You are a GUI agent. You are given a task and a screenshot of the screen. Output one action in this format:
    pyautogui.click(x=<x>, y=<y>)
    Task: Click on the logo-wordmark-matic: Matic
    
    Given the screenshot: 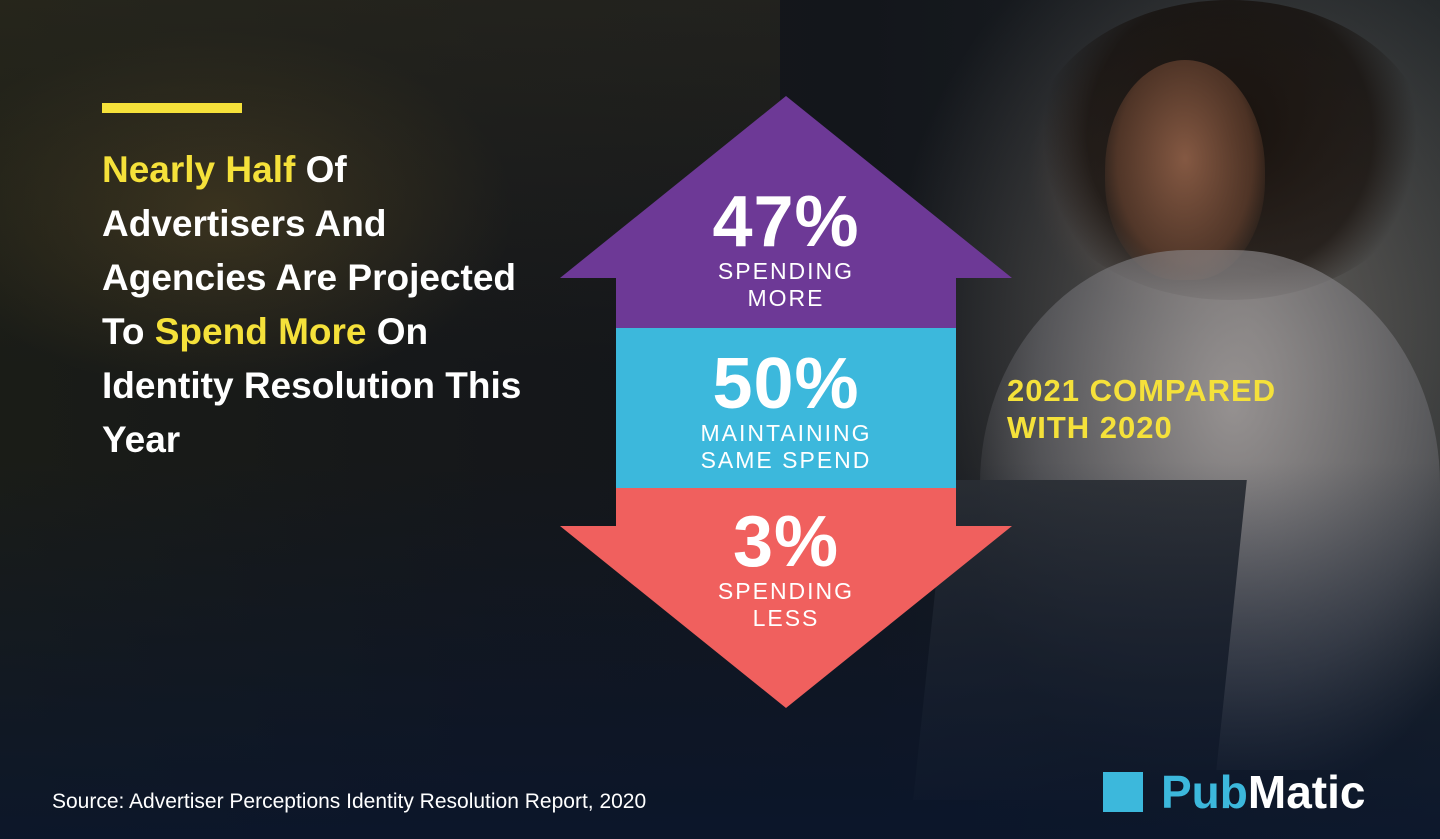 What is the action you would take?
    pyautogui.click(x=1306, y=792)
    